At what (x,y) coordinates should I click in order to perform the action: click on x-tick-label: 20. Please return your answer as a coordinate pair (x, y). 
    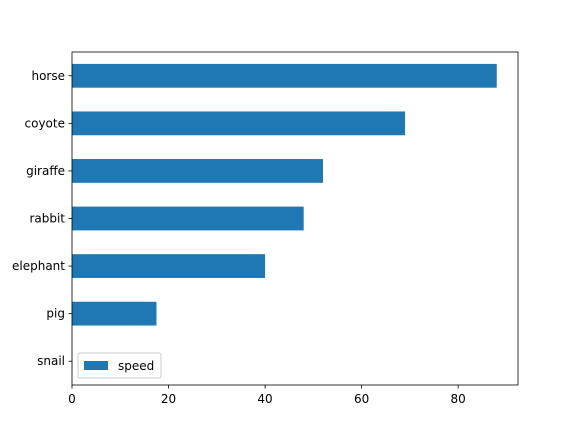
    Looking at the image, I should click on (168, 399).